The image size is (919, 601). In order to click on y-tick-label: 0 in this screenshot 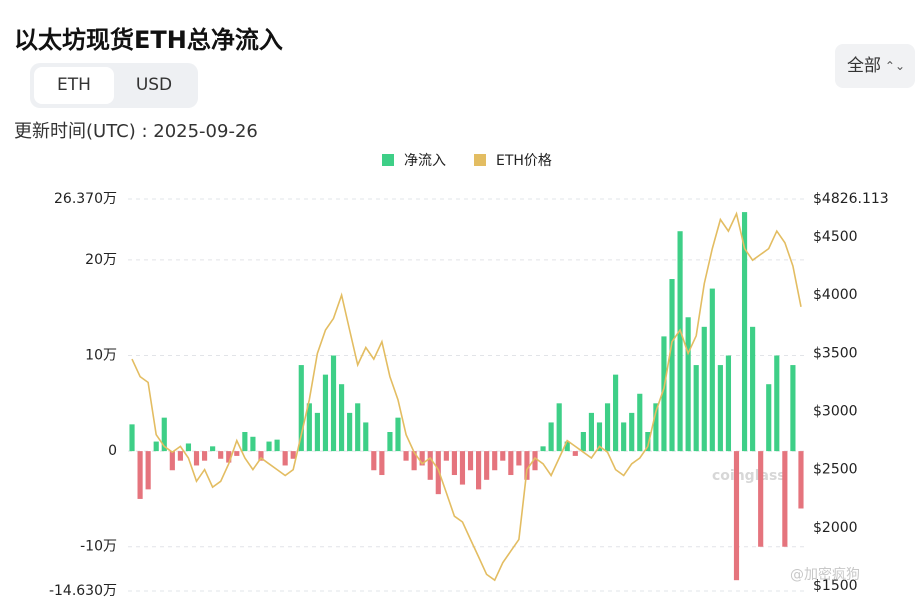, I will do `click(112, 451)`.